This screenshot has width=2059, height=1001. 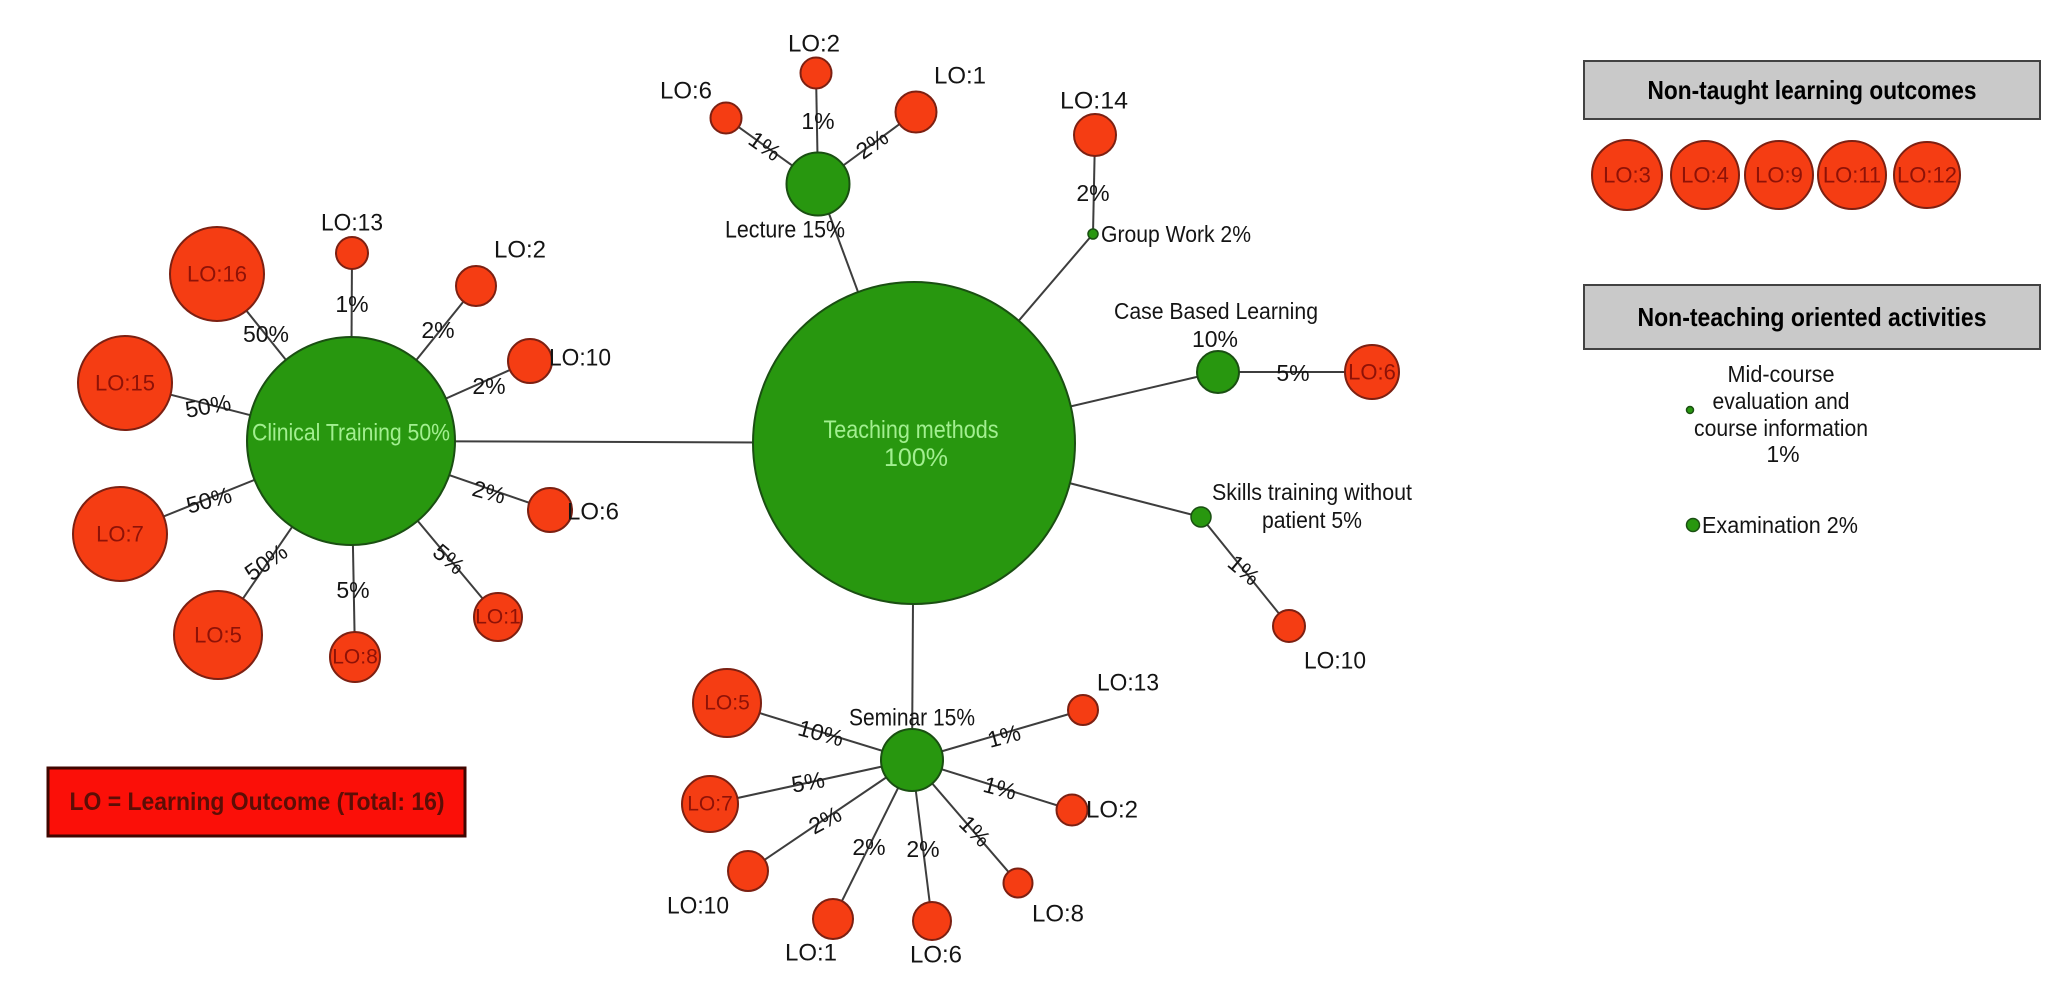 What do you see at coordinates (1812, 90) in the screenshot?
I see `svg-text: Non-taught learning outcomes` at bounding box center [1812, 90].